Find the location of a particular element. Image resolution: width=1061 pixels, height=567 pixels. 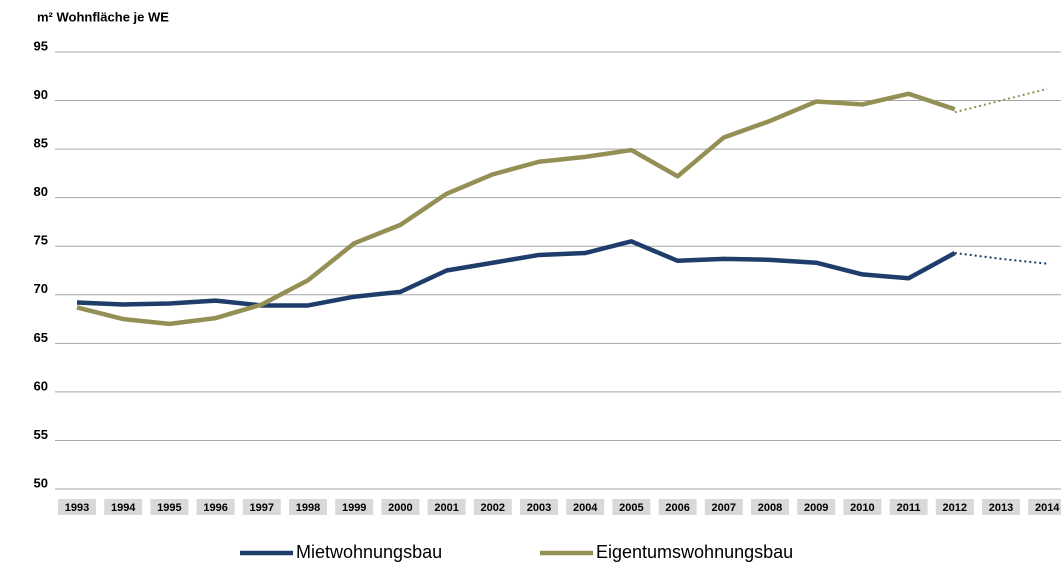

y-tick-label: 60 is located at coordinates (41, 385).